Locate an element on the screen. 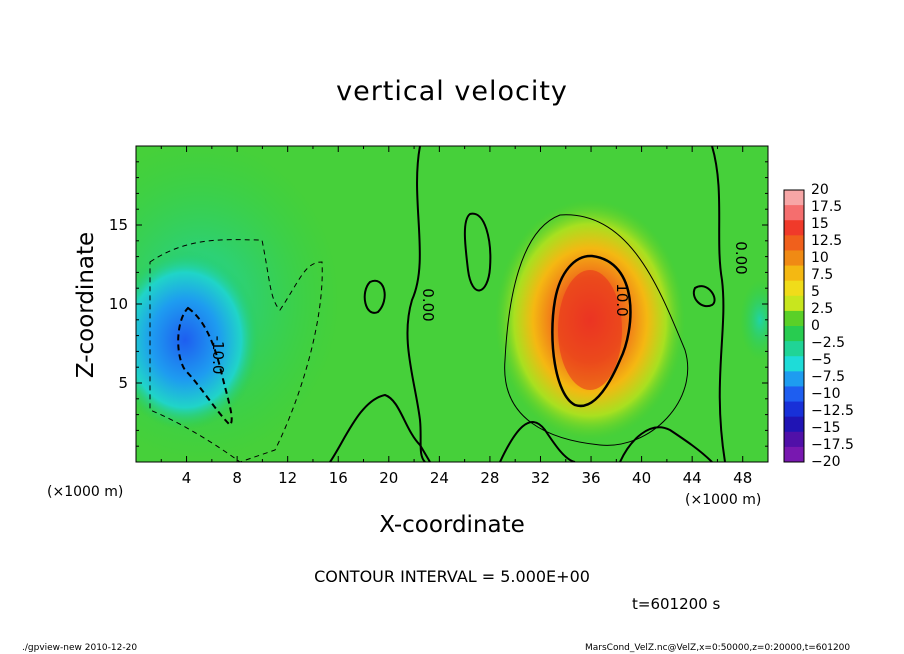  colorbar-label: 15 is located at coordinates (820, 224).